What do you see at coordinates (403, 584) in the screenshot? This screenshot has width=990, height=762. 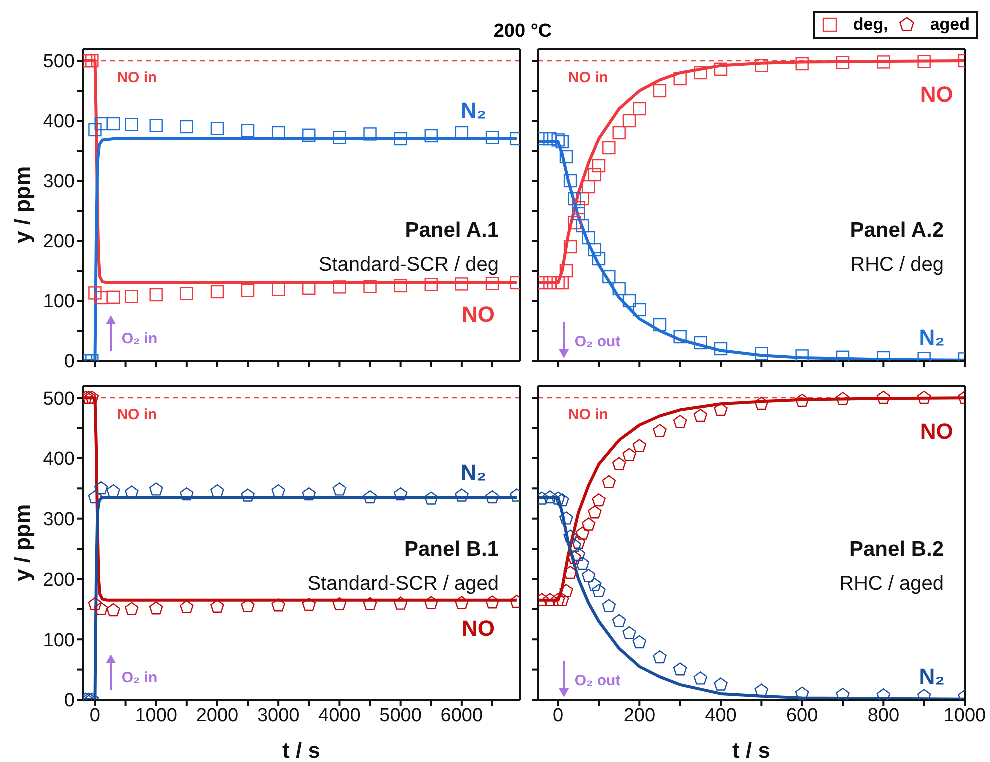 I see `annotation: Standard-SCR / aged` at bounding box center [403, 584].